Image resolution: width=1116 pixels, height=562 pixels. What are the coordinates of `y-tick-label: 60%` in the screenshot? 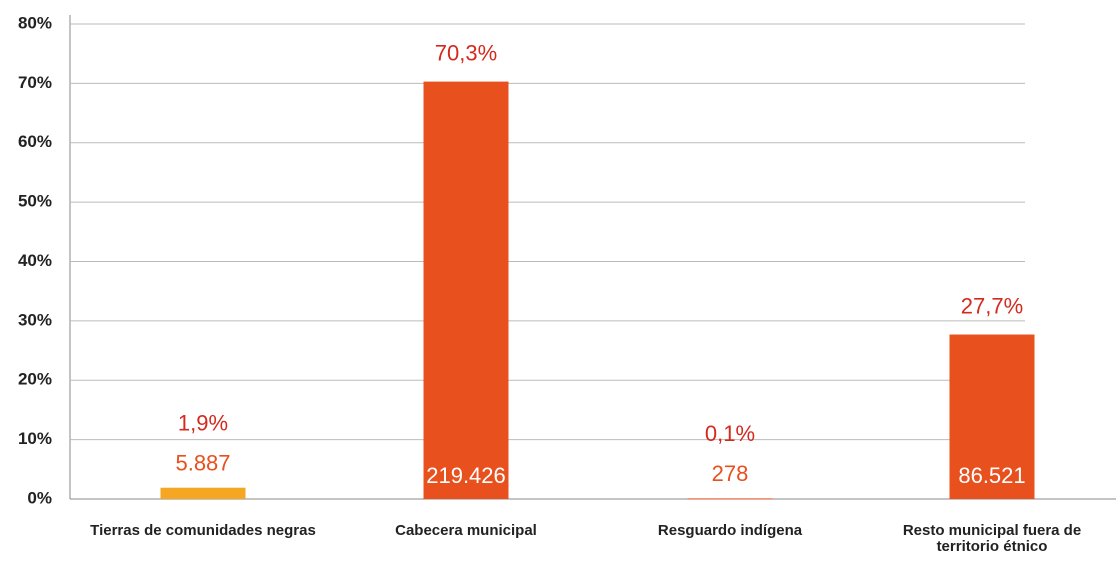 It's located at (35, 141).